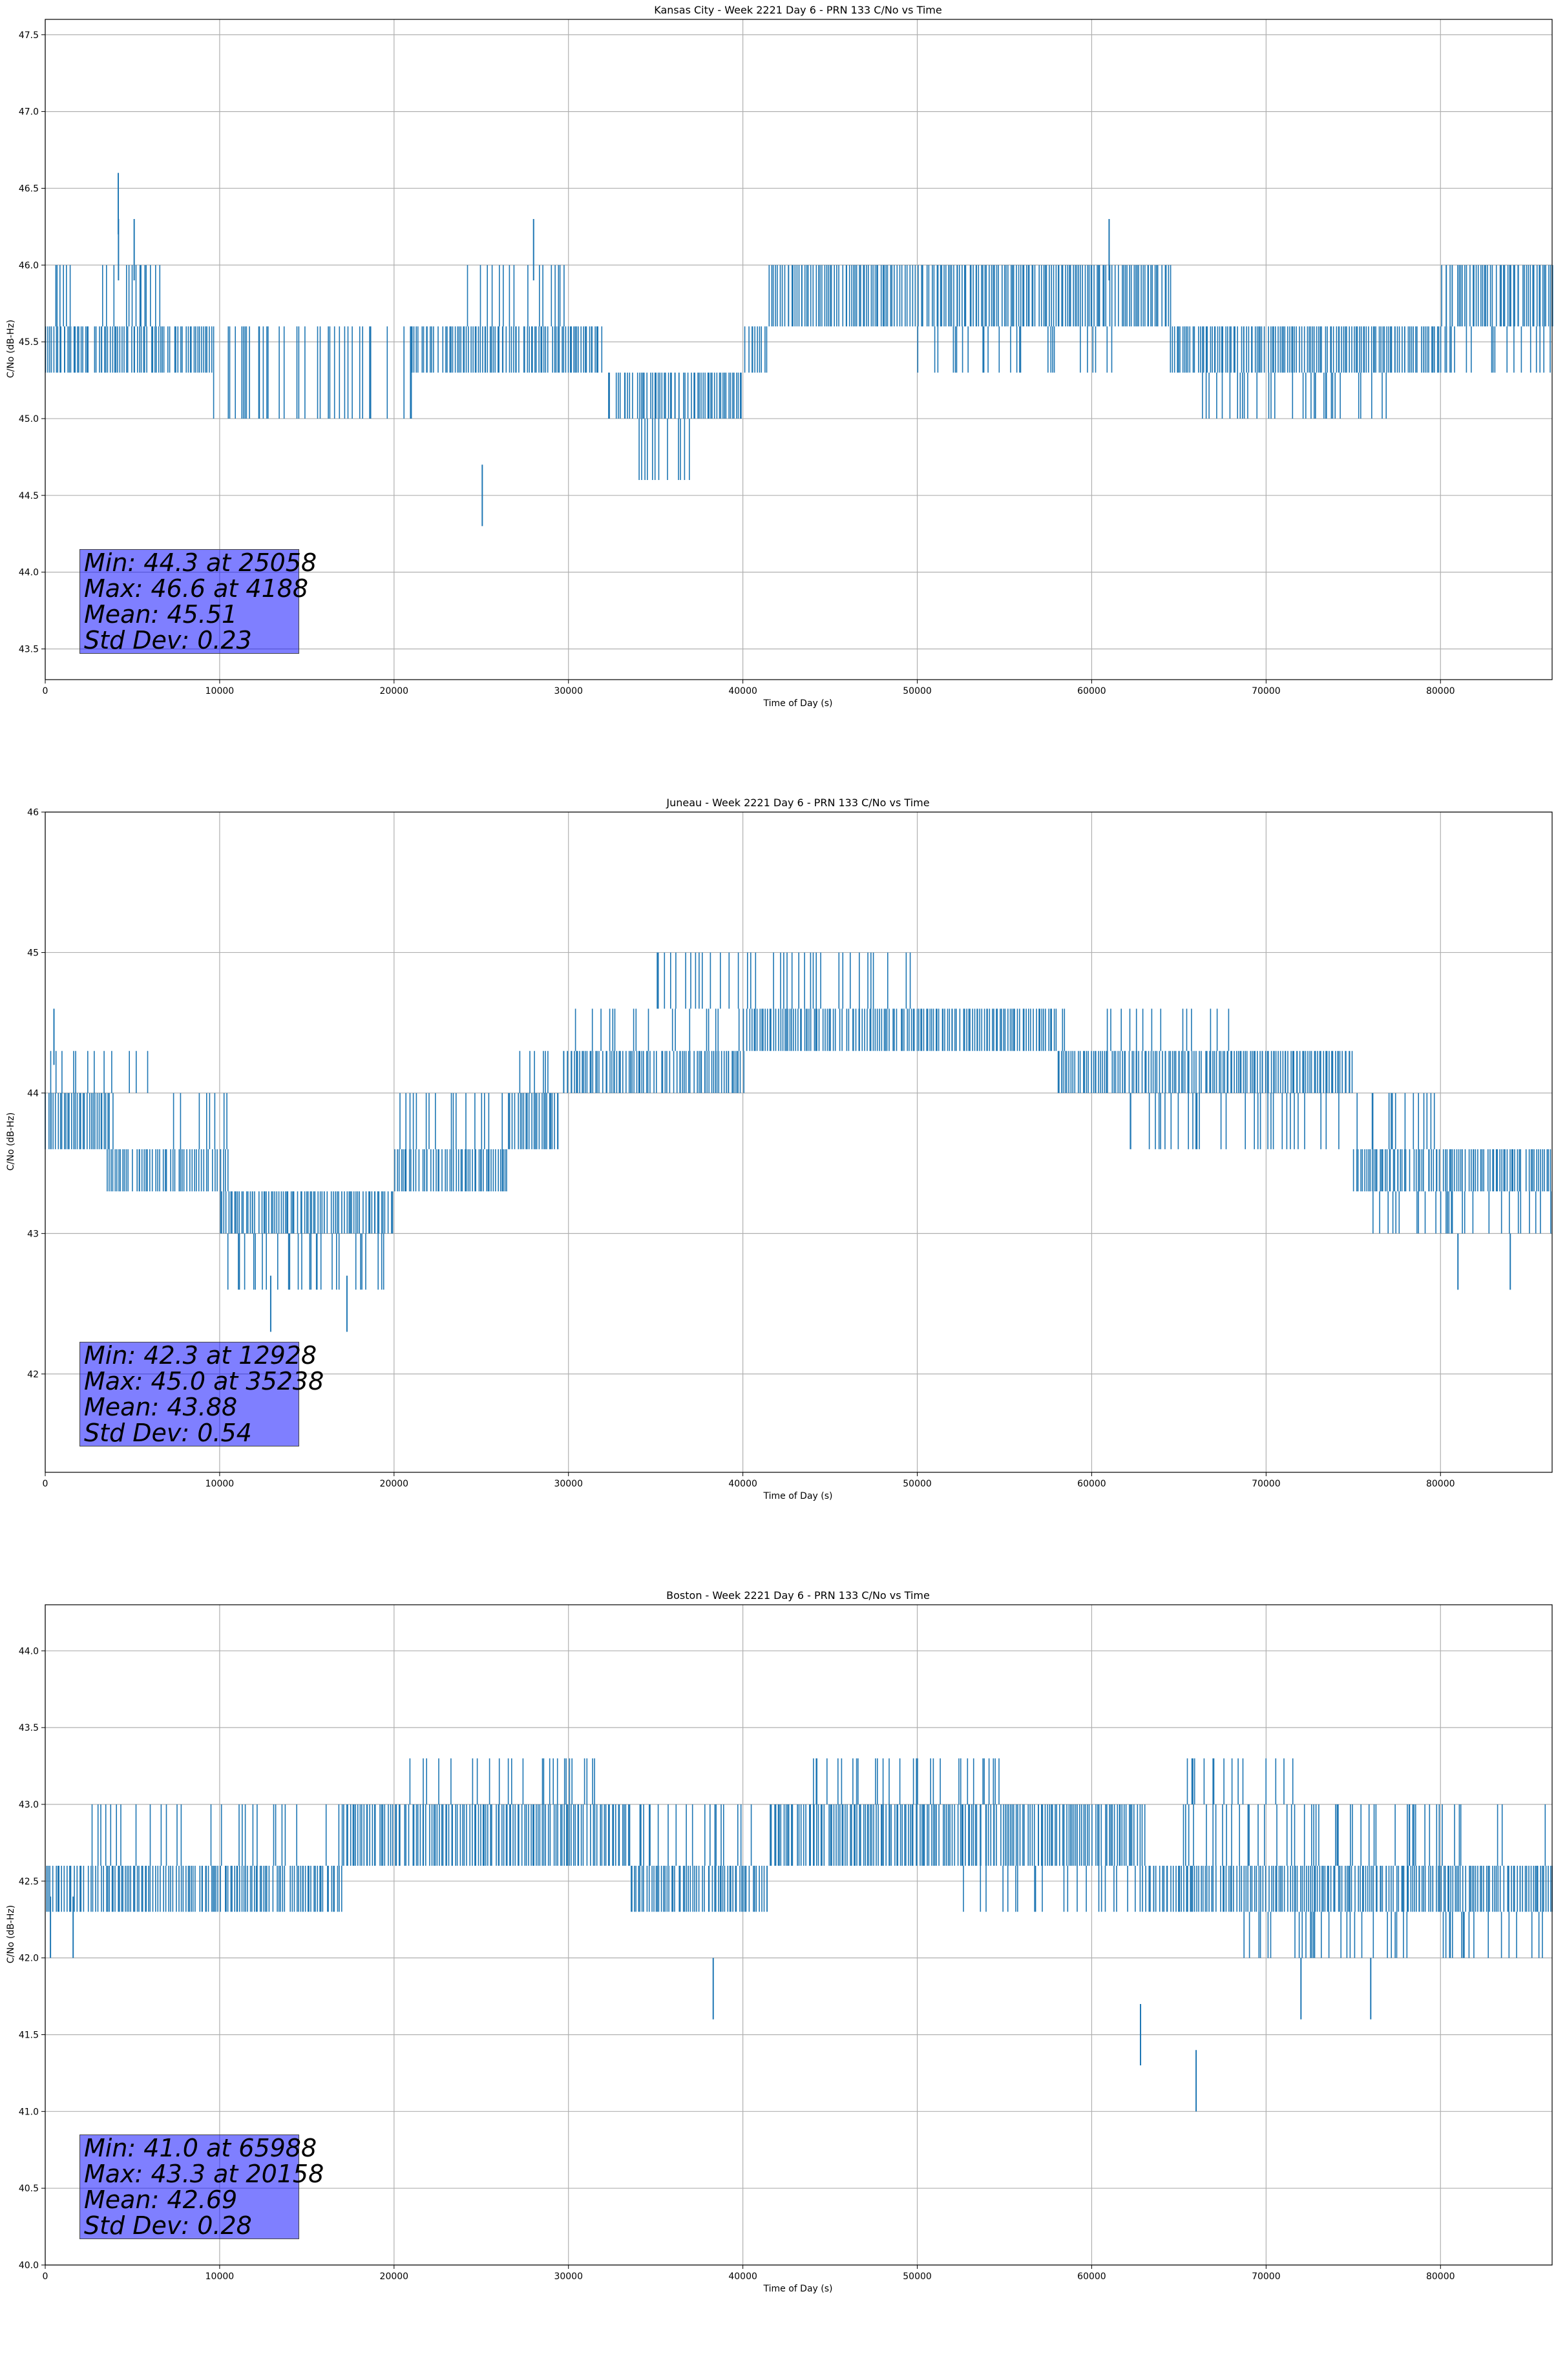 This screenshot has width=1556, height=2380. Describe the element at coordinates (29, 1882) in the screenshot. I see `y-tick-label: 42.5` at that location.